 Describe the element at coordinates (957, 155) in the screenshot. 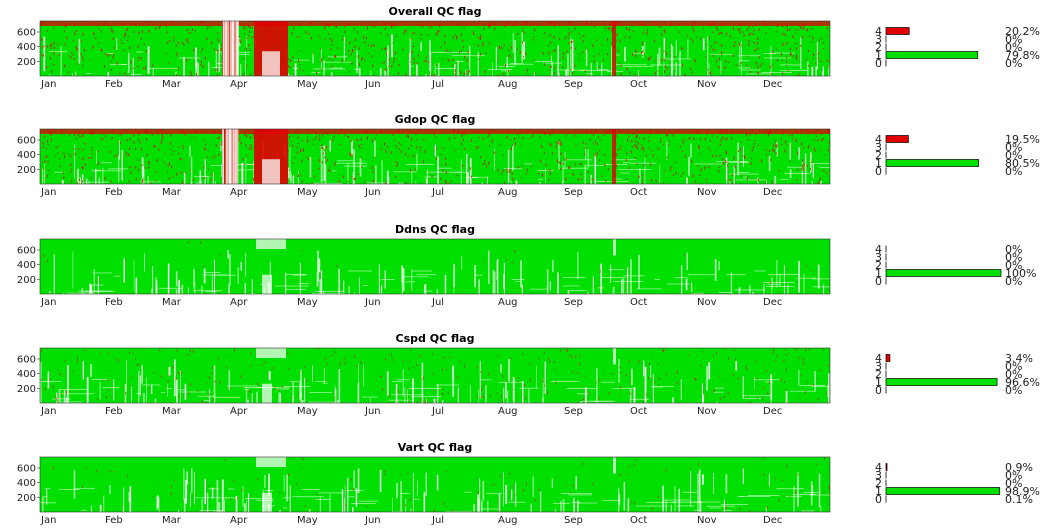

I see `flag-histogram: 4 19.5% 3 0% 2 0% 1 80.5% 0 0%` at that location.